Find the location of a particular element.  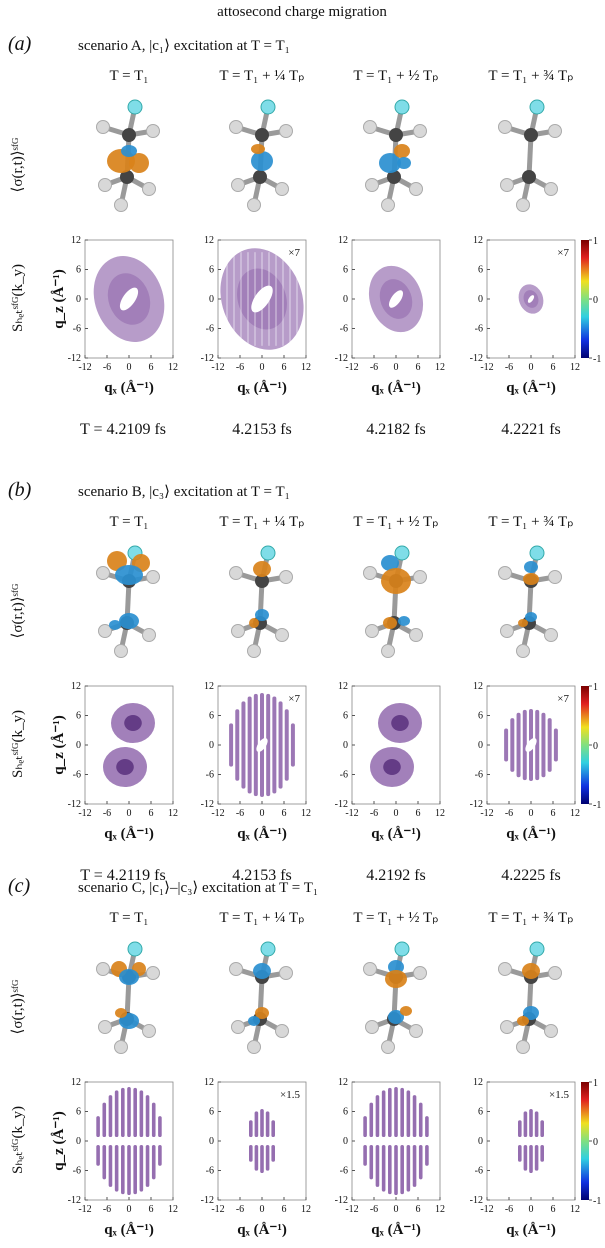

time-header: T = T₁ + ½ Tₚ is located at coordinates (395, 918).